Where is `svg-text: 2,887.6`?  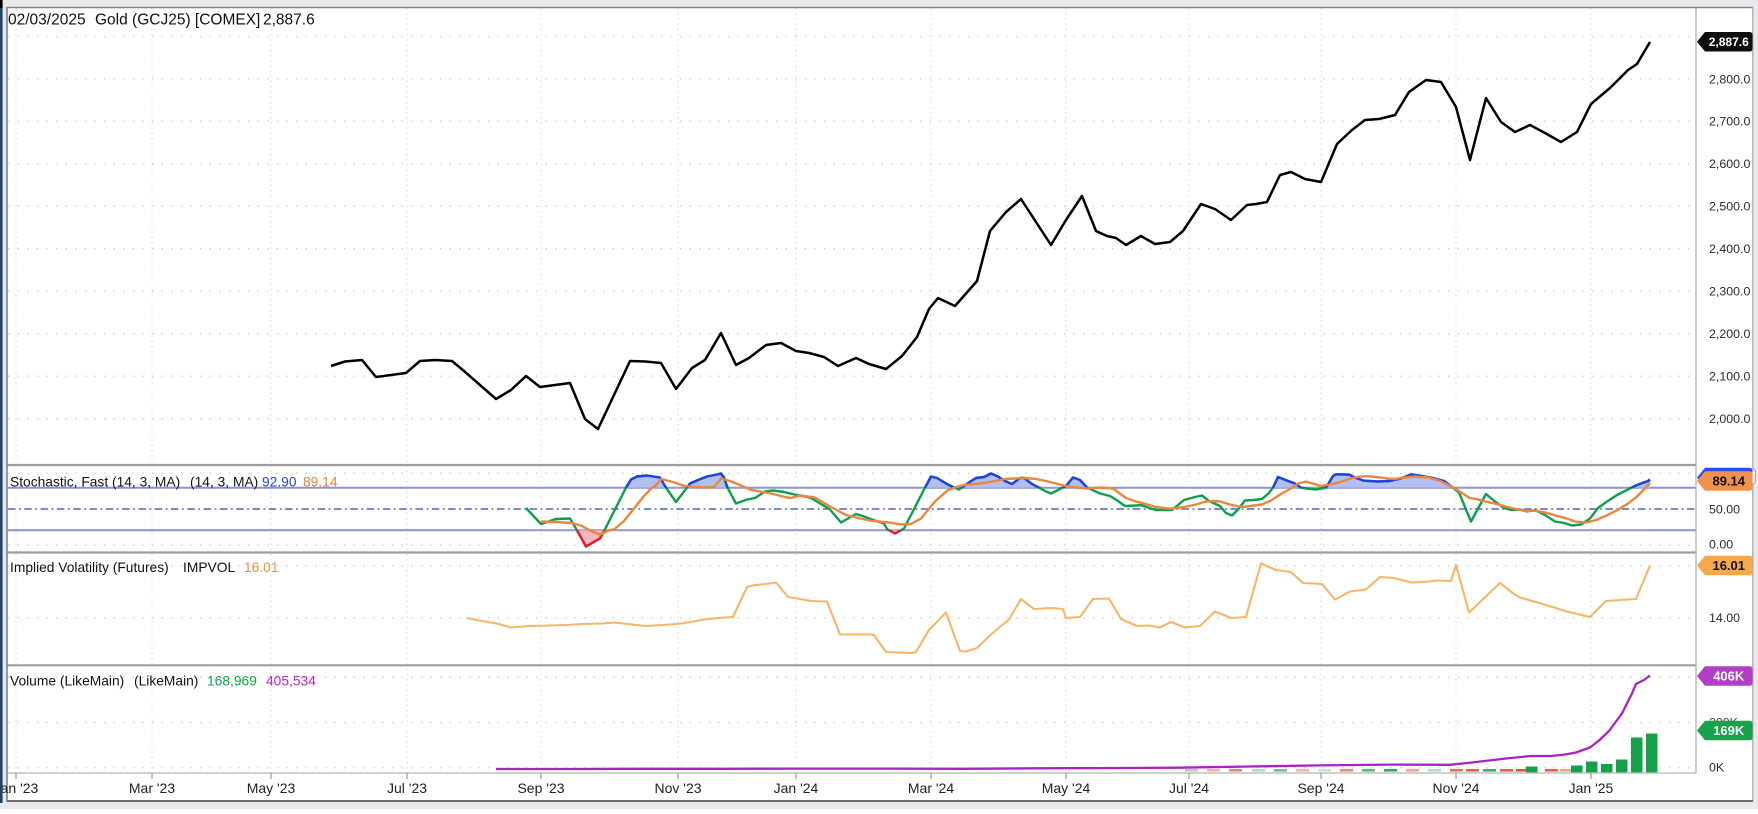
svg-text: 2,887.6 is located at coordinates (1729, 42).